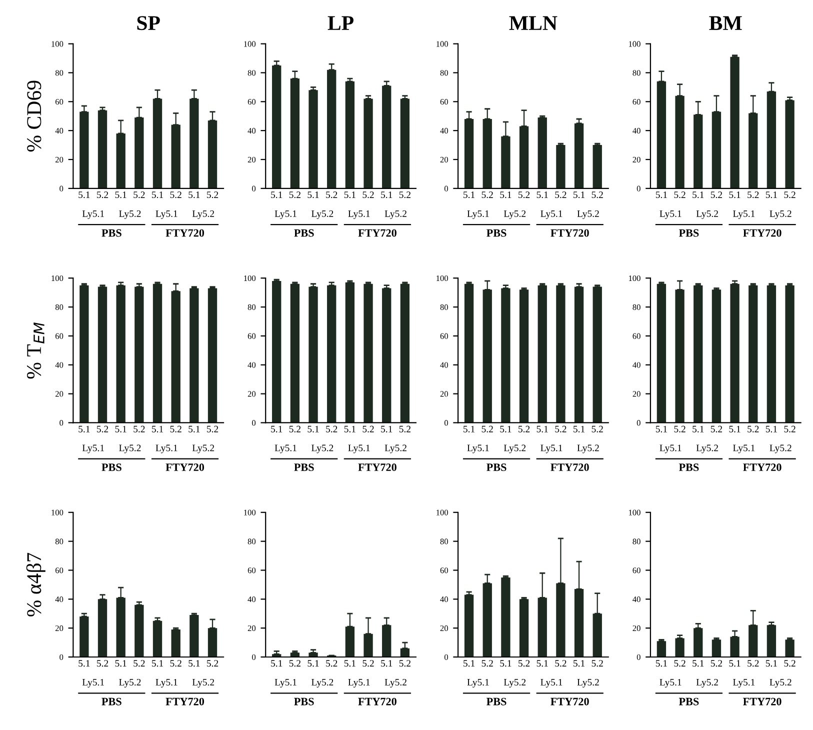 The width and height of the screenshot is (813, 730). Describe the element at coordinates (35, 350) in the screenshot. I see `y-axis-title: % T$_{EM}$` at that location.